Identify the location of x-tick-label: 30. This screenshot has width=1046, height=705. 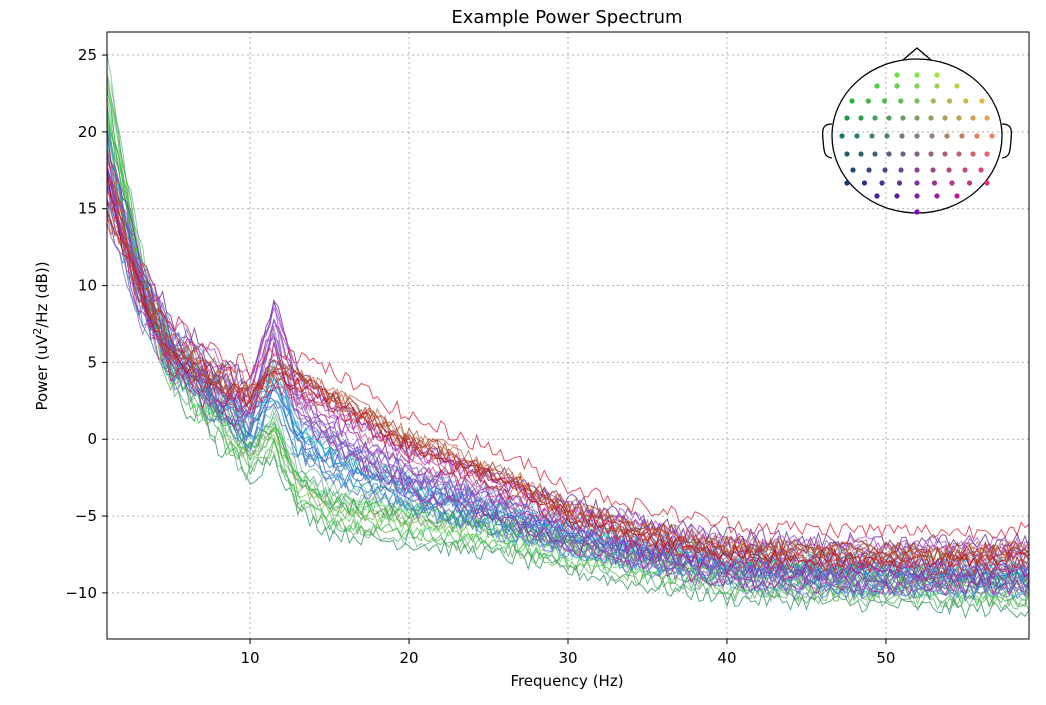
(567, 658).